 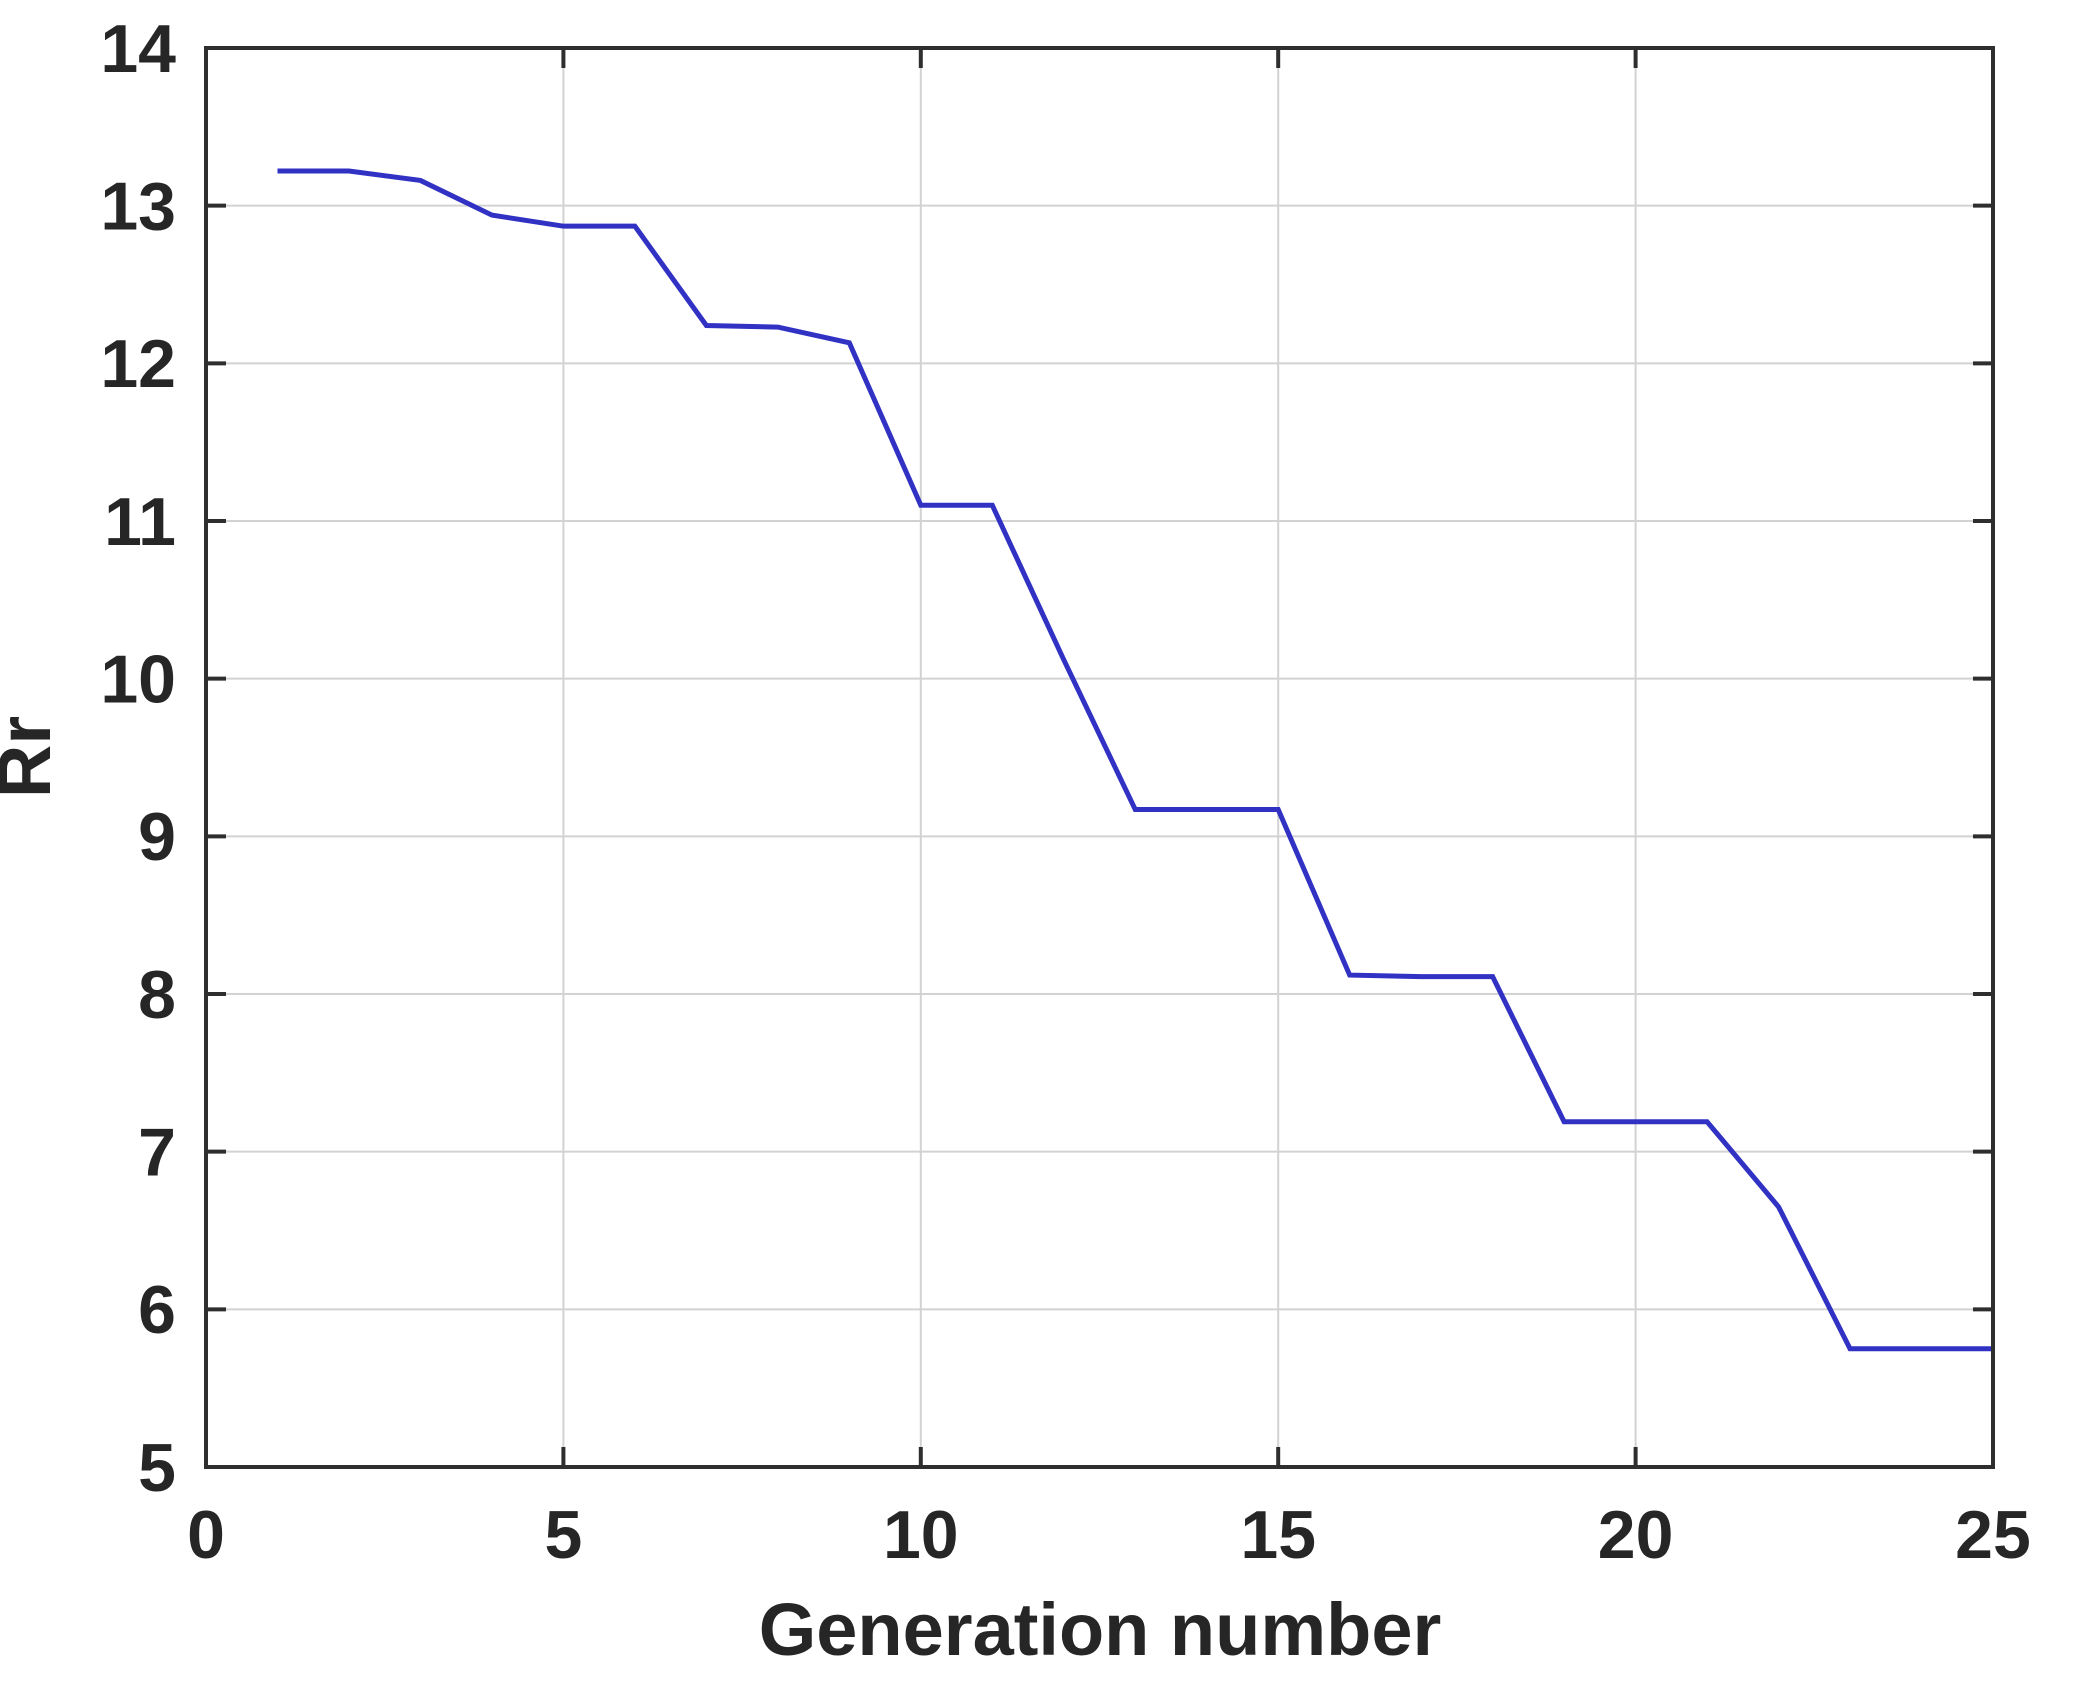 I want to click on y-tick-label: 9, so click(x=157, y=837).